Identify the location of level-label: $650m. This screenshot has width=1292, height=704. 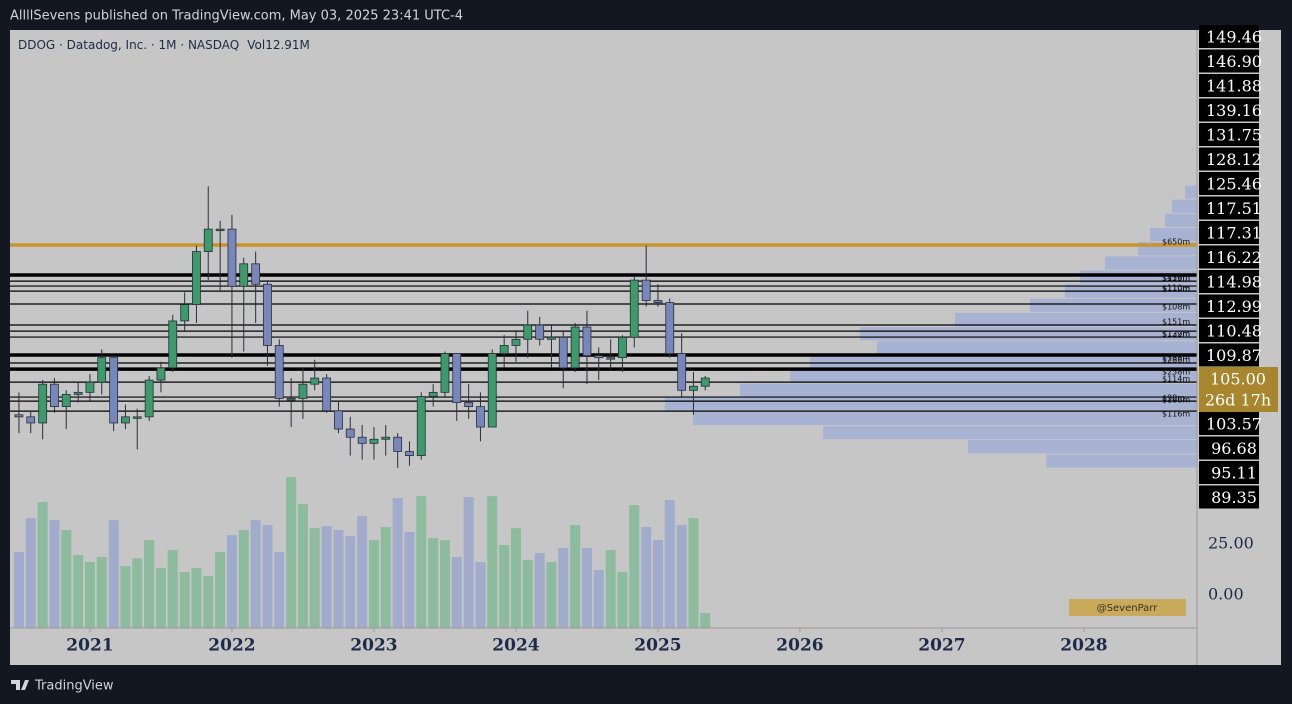
(1176, 242).